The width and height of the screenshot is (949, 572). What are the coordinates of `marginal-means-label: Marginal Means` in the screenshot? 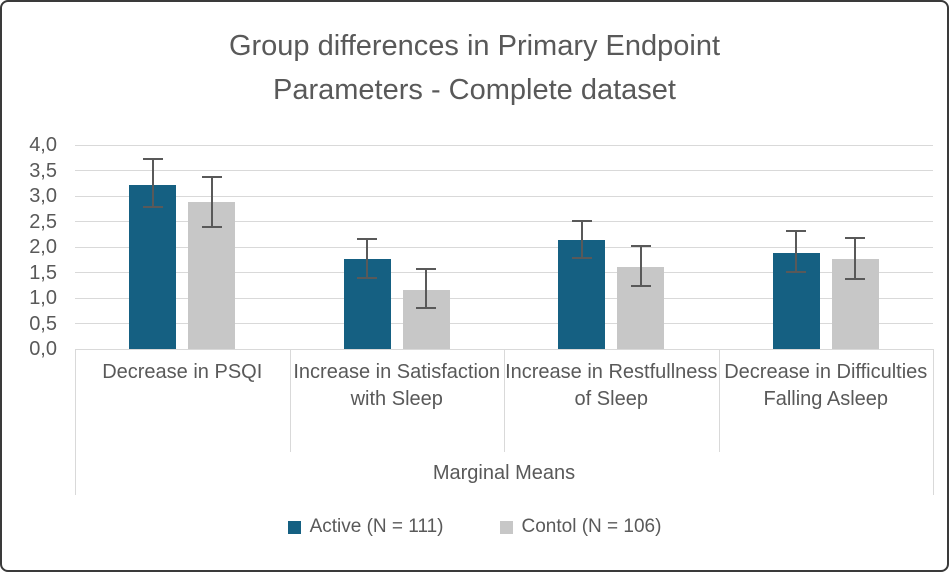 It's located at (504, 473).